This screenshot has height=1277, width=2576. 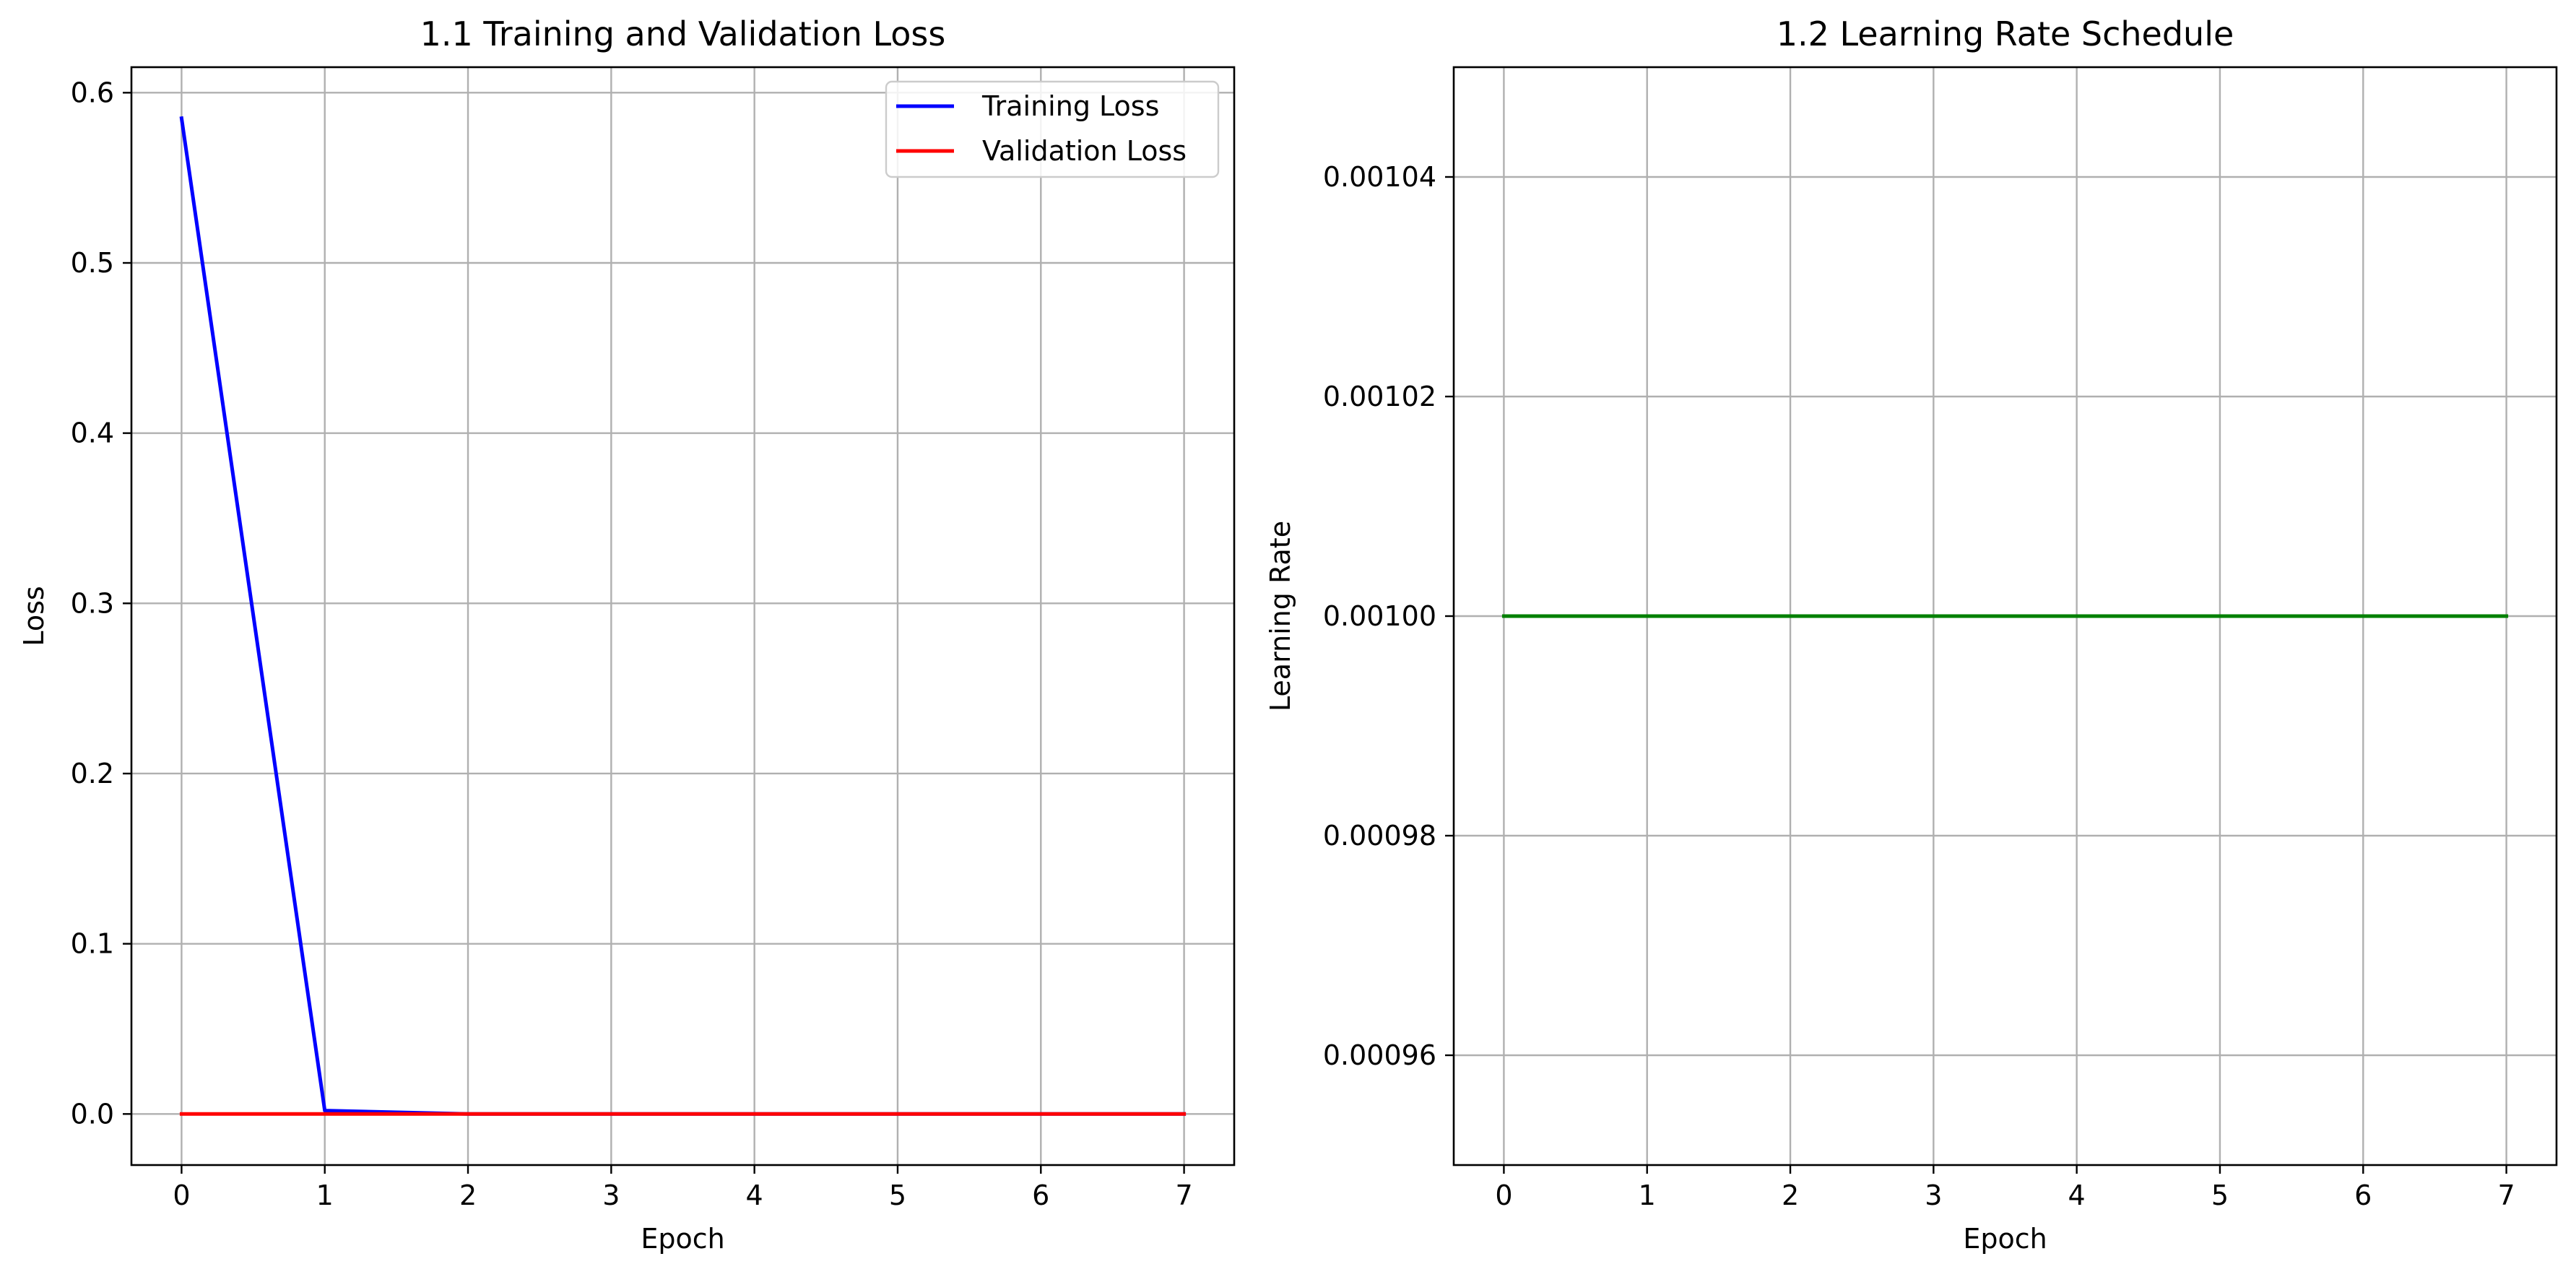 What do you see at coordinates (92, 773) in the screenshot?
I see `y-tick-label: 0.2` at bounding box center [92, 773].